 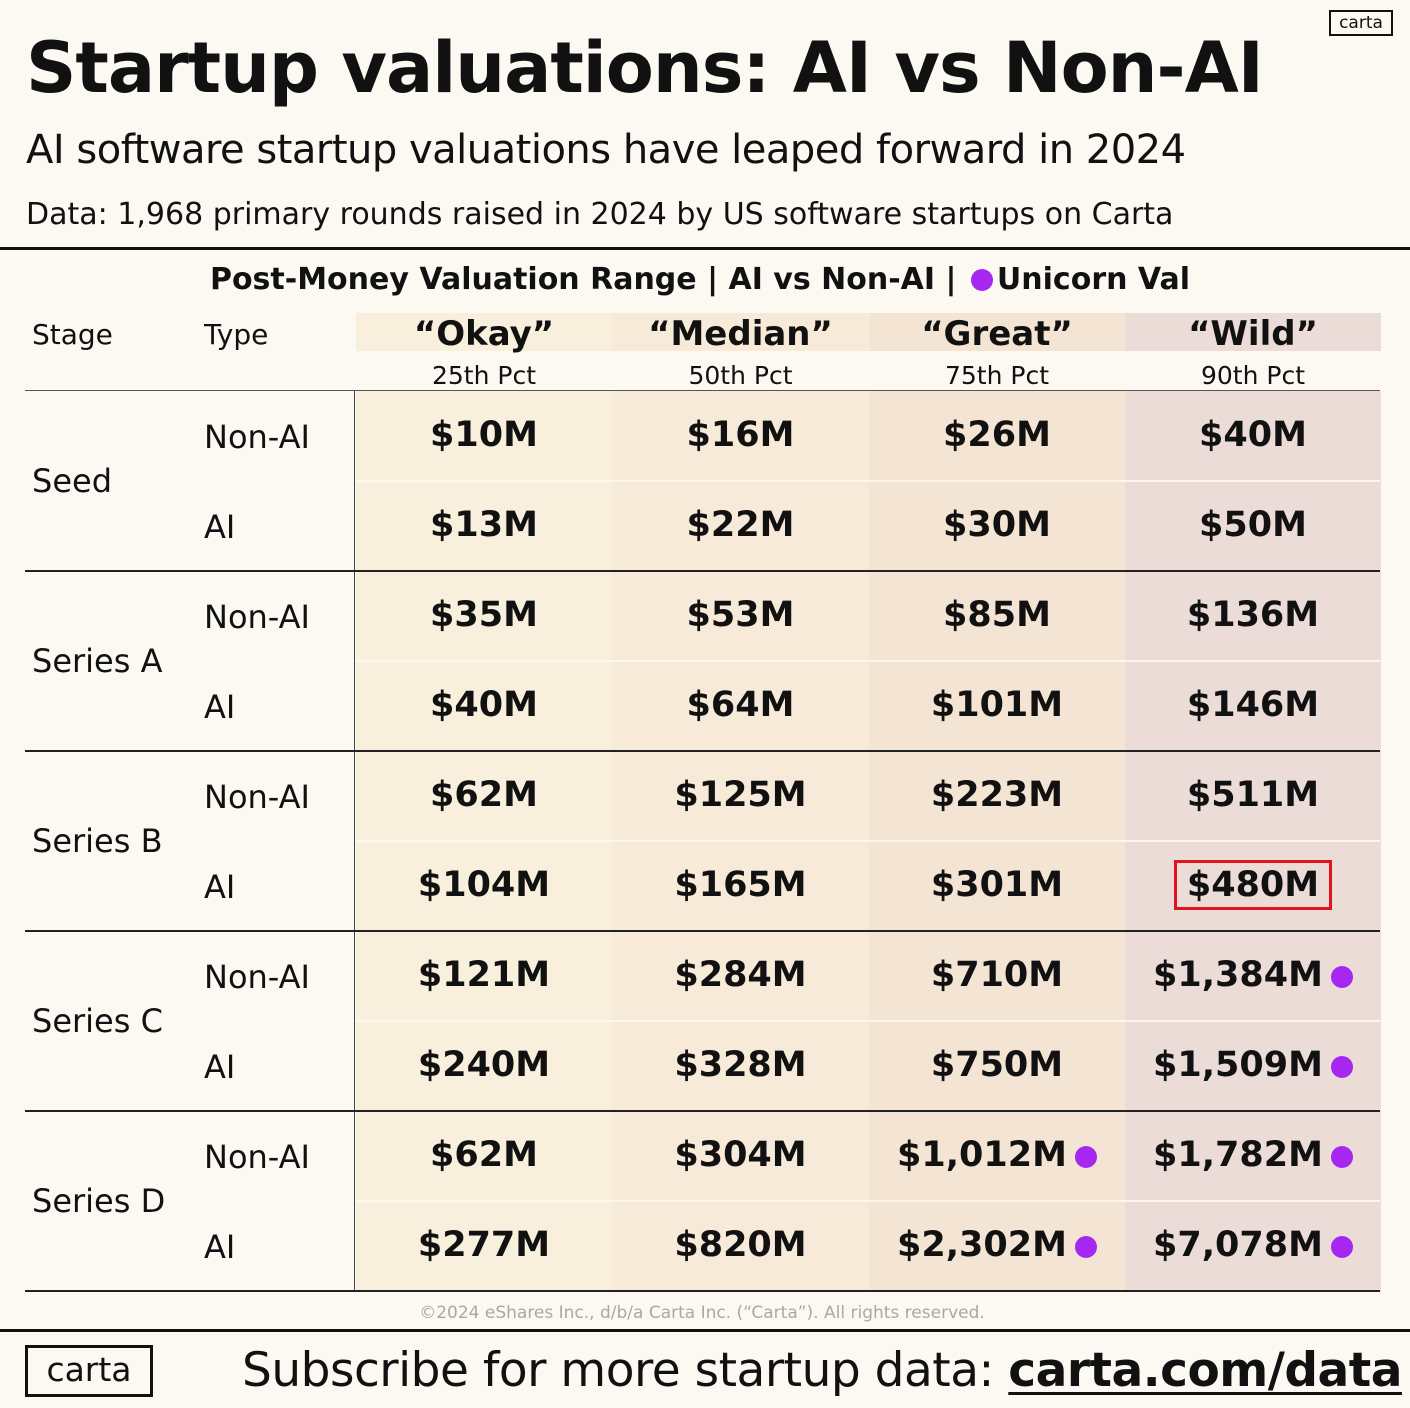 What do you see at coordinates (97, 661) in the screenshot?
I see `stage-label: Series A` at bounding box center [97, 661].